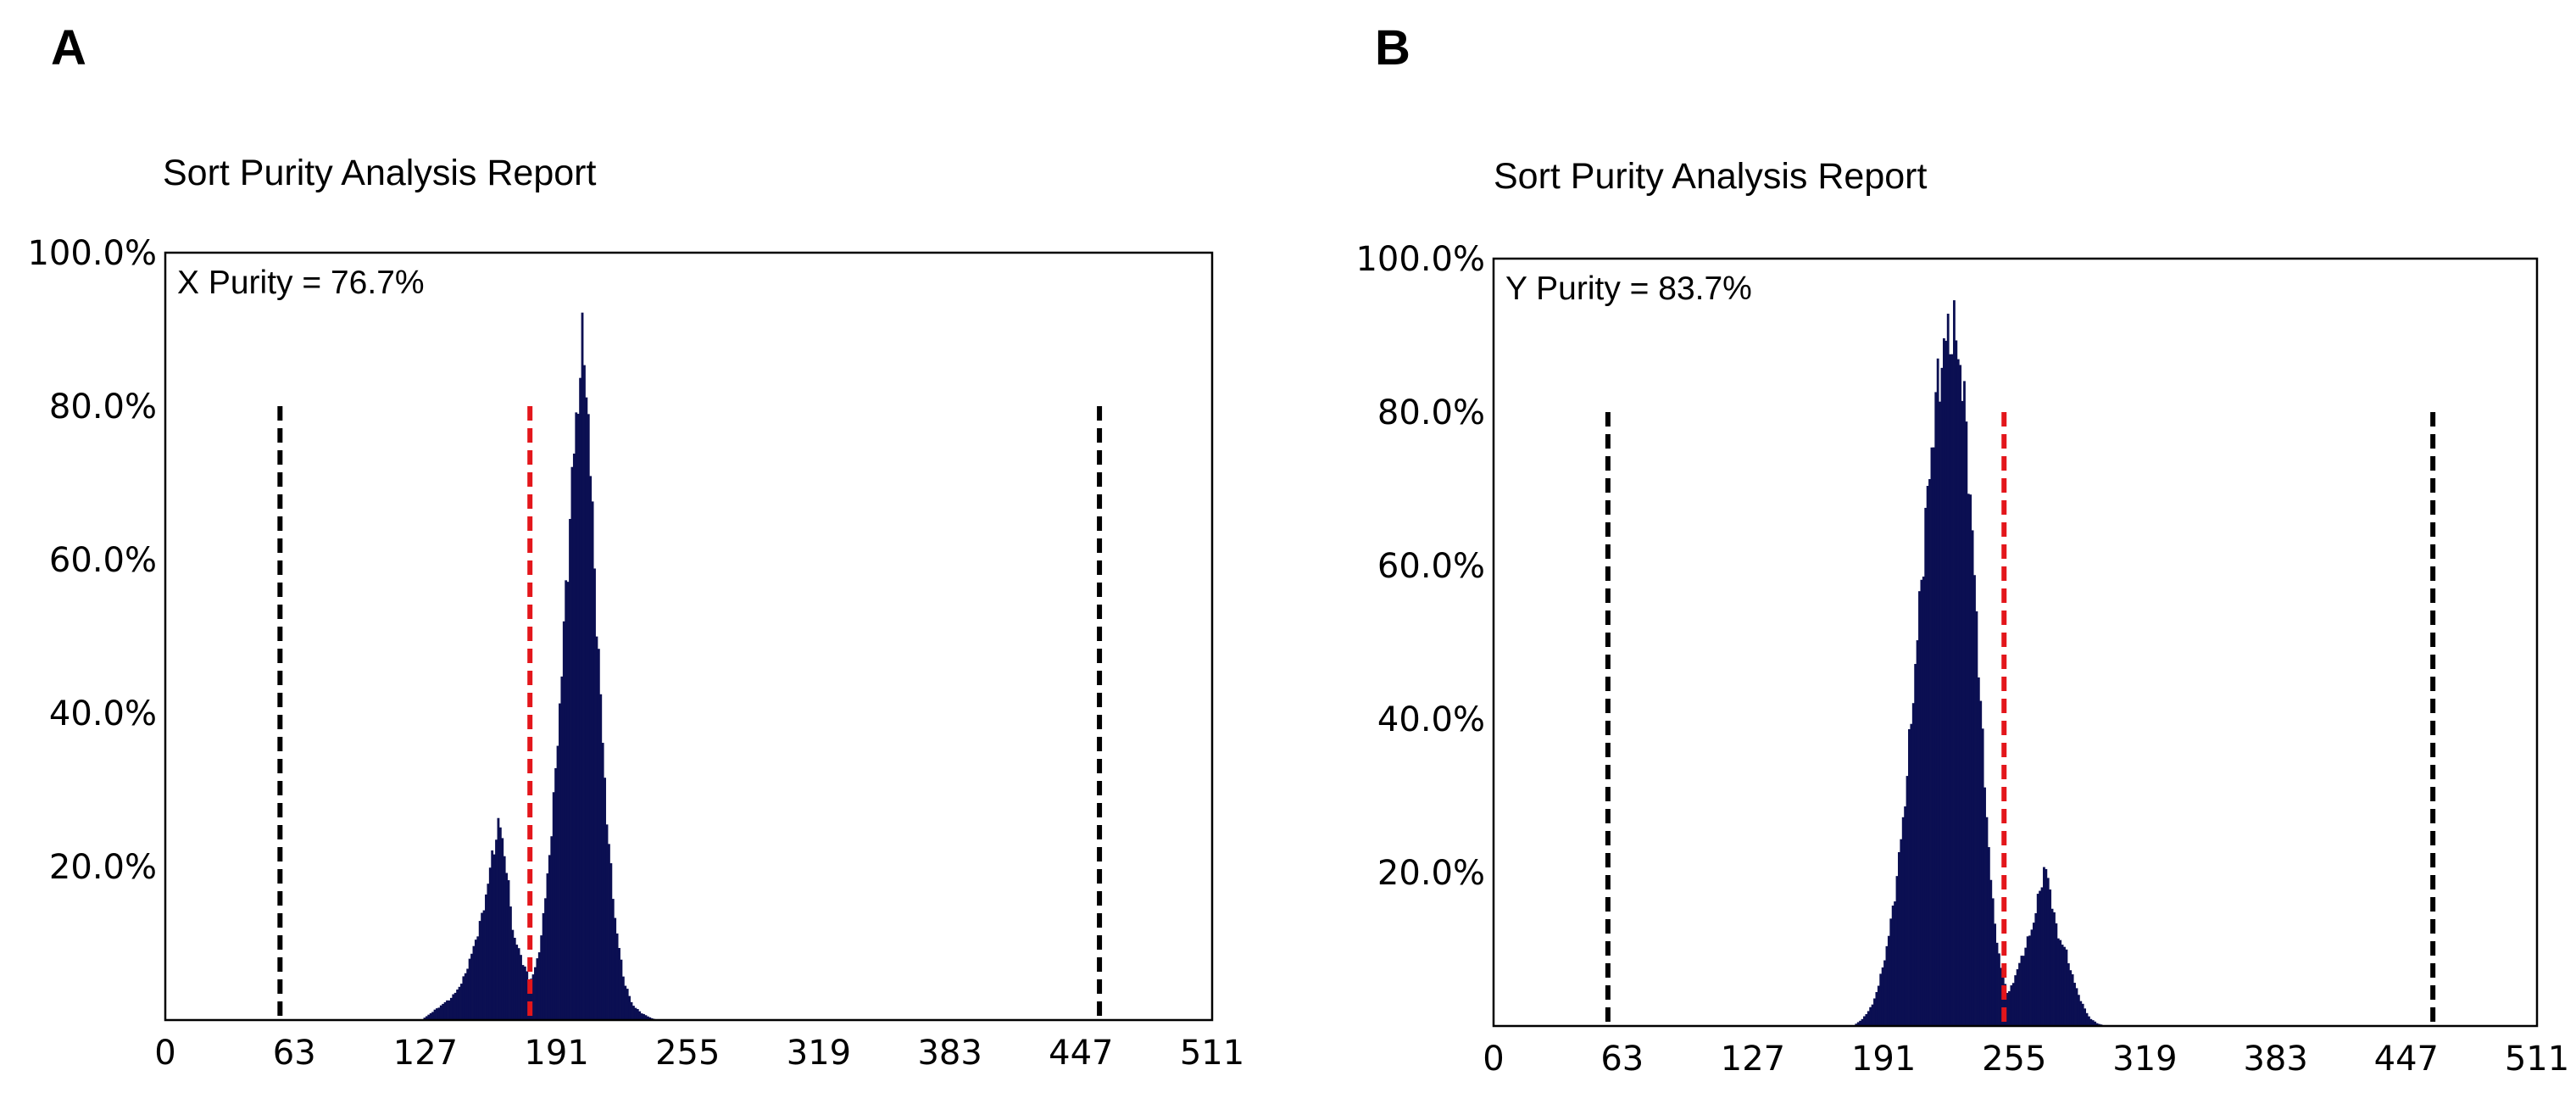 This screenshot has height=1104, width=2576. I want to click on y-tick-label: 20.0%, so click(1431, 873).